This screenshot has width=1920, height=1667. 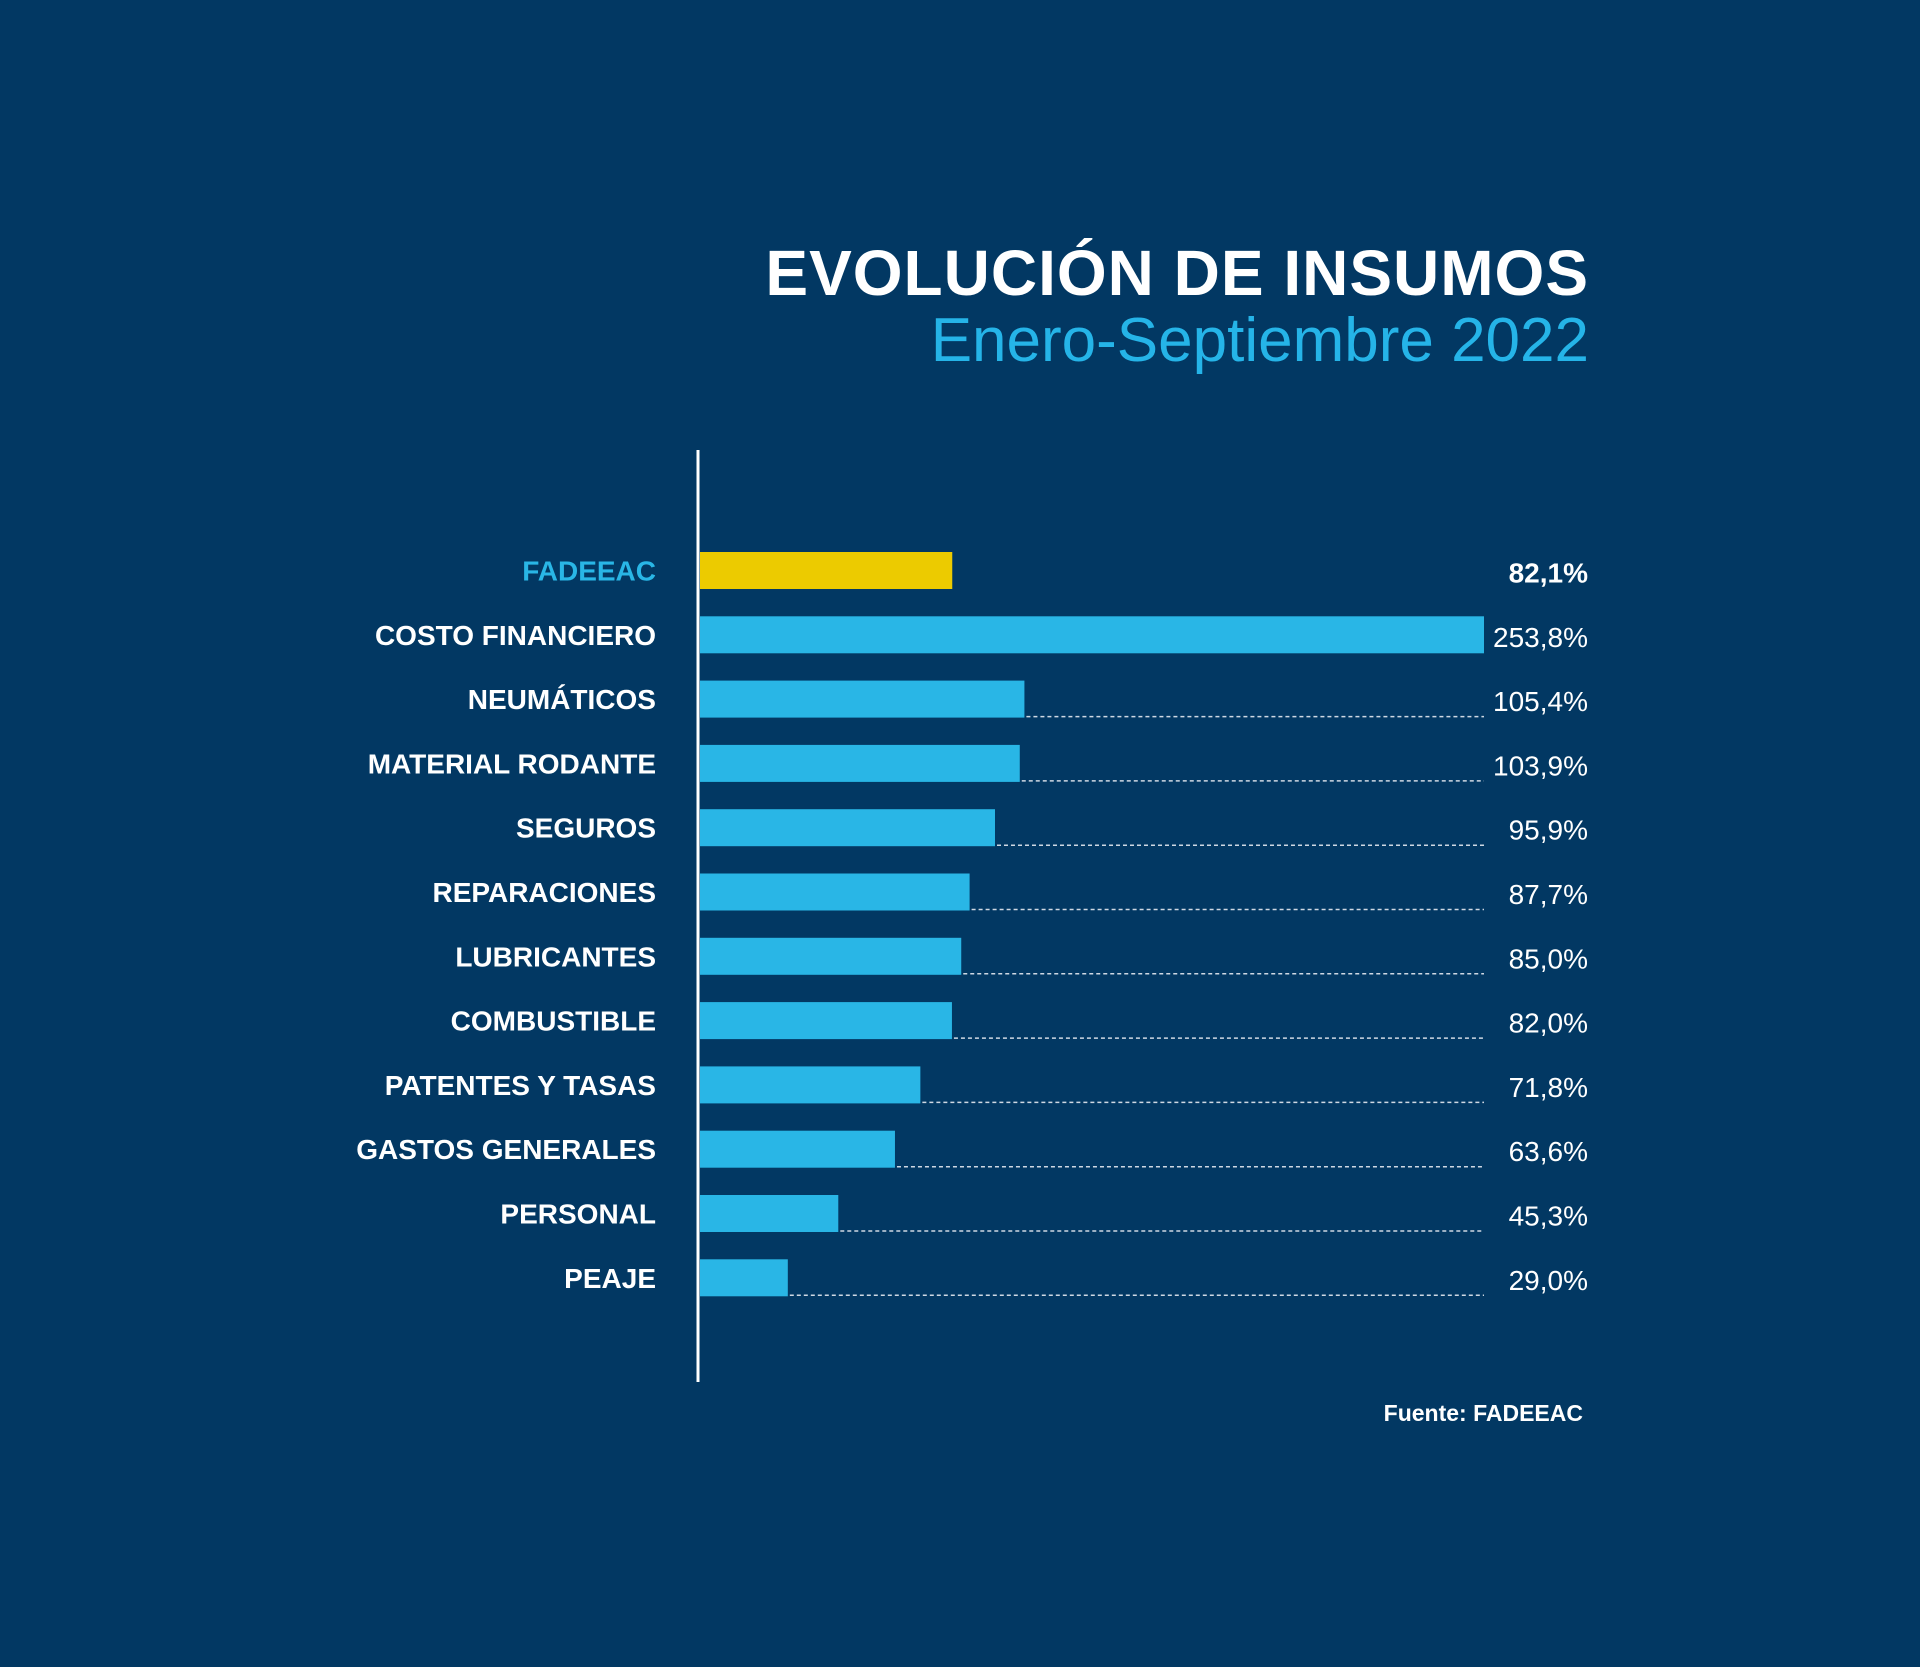 What do you see at coordinates (1548, 830) in the screenshot?
I see `value-label: 95,9%` at bounding box center [1548, 830].